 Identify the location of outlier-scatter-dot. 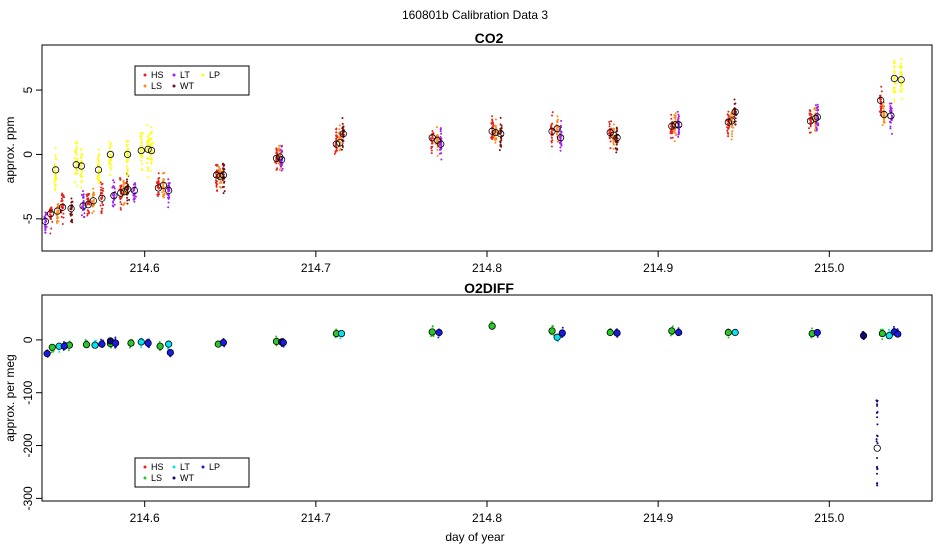
(877, 485).